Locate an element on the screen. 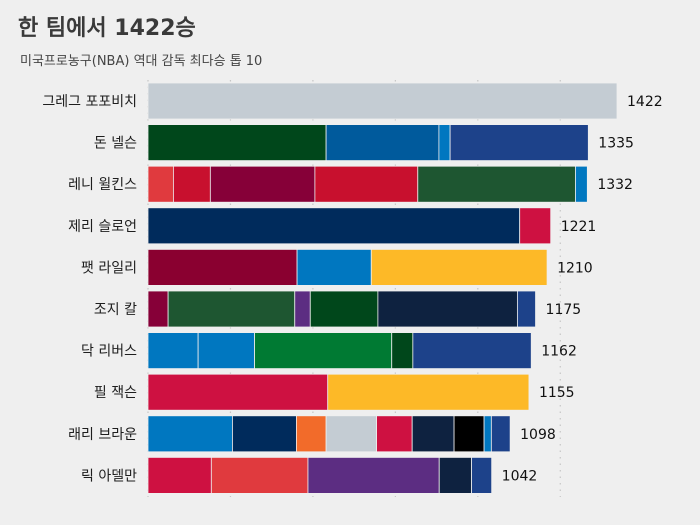 Image resolution: width=700 pixels, height=525 pixels. value-label: 1422 is located at coordinates (645, 102).